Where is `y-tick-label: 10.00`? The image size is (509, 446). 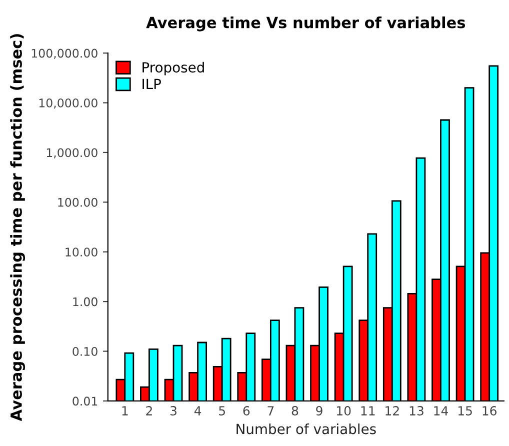
y-tick-label: 10.00 is located at coordinates (82, 252).